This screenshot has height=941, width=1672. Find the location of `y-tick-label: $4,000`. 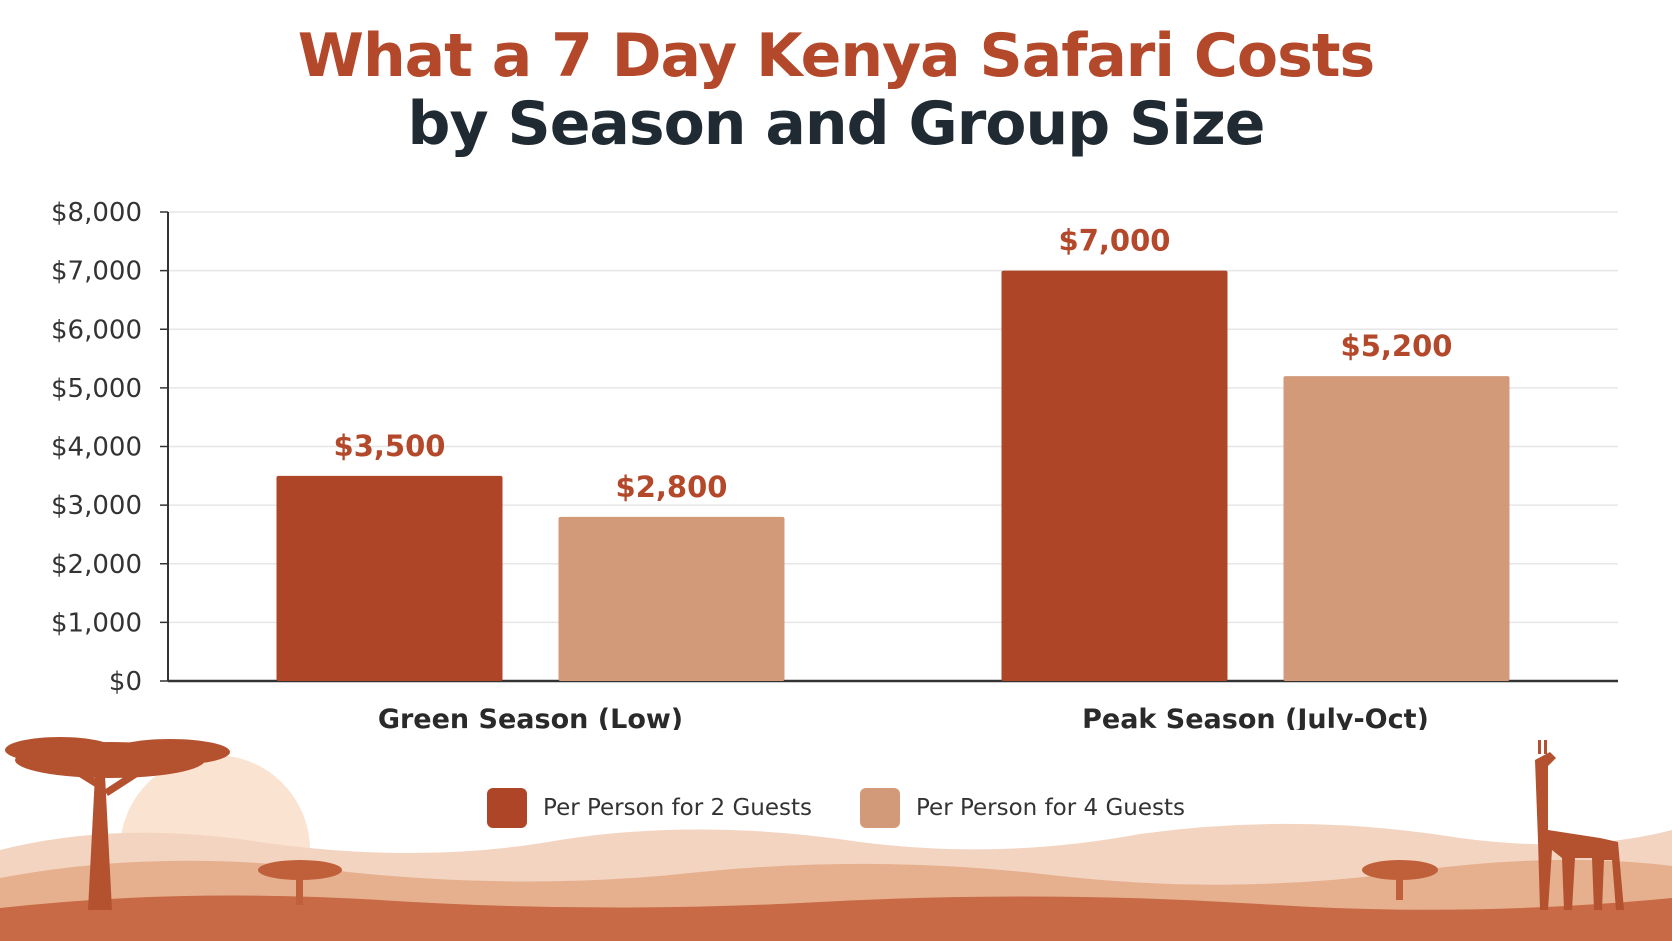

y-tick-label: $4,000 is located at coordinates (96, 448).